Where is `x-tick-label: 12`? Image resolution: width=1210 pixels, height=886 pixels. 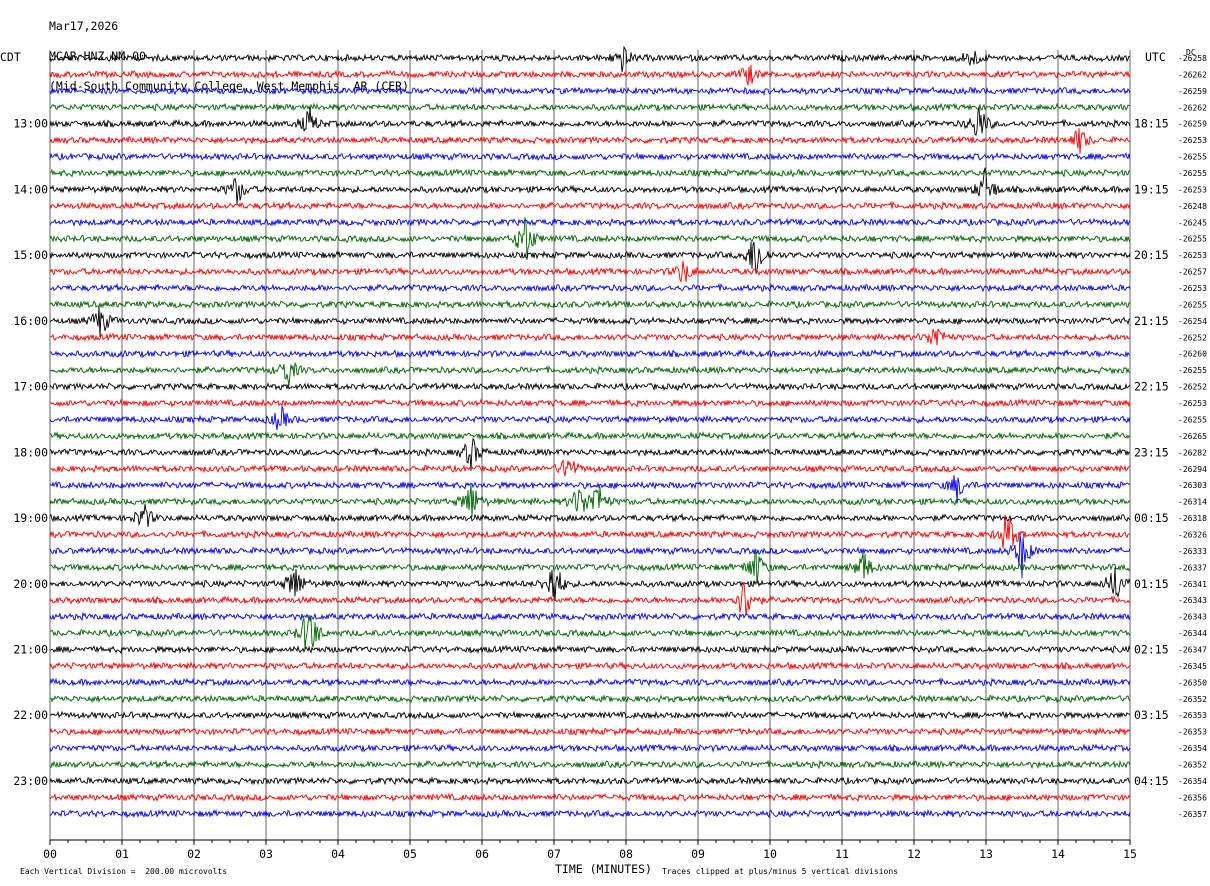 x-tick-label: 12 is located at coordinates (914, 854).